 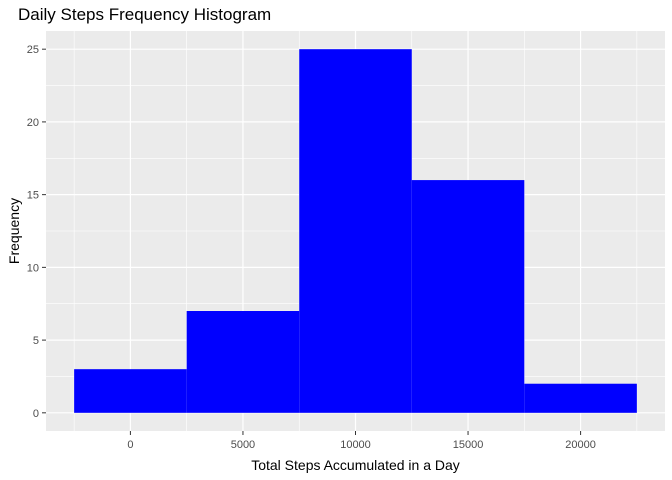 I want to click on y-axis: 0 5 10 15 20 25, so click(x=36, y=232).